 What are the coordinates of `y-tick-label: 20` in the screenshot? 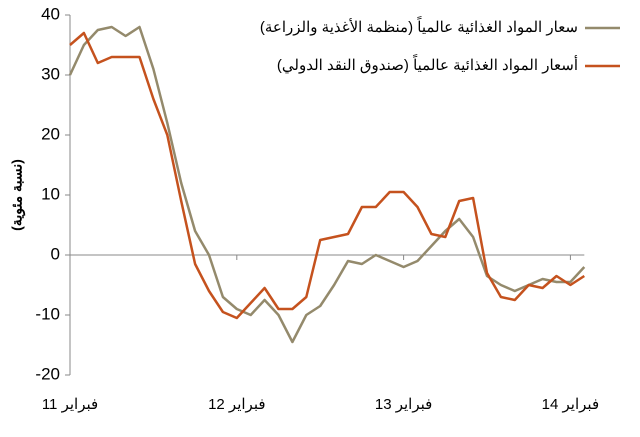 It's located at (50, 133).